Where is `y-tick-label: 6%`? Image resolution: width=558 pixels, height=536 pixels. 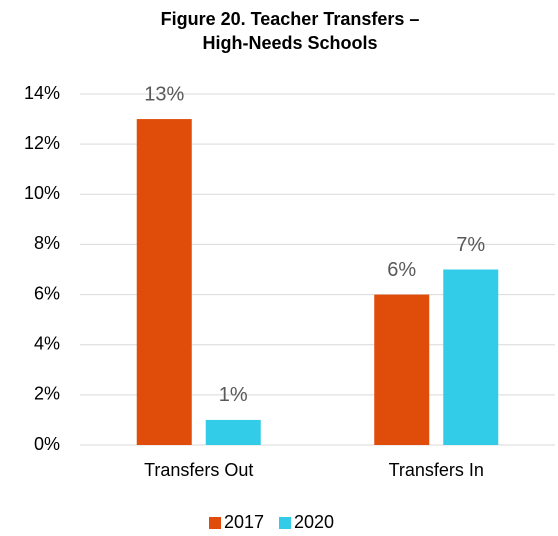
y-tick-label: 6% is located at coordinates (47, 293).